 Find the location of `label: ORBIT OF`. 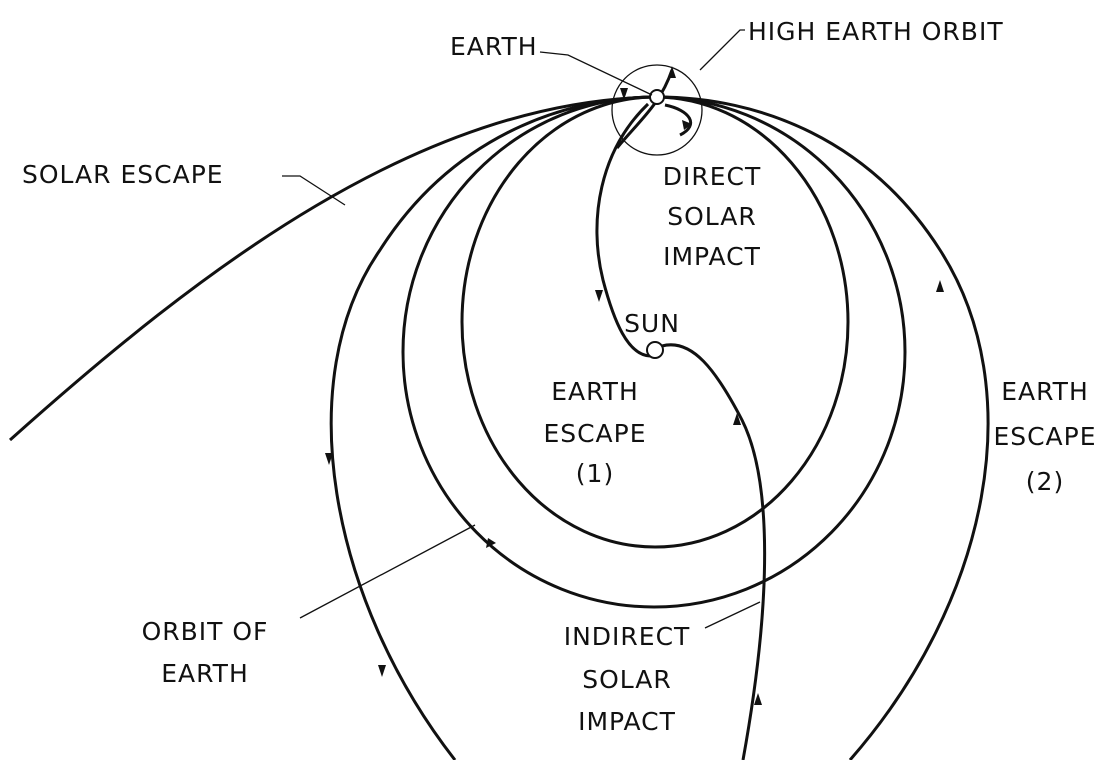

label: ORBIT OF is located at coordinates (205, 631).